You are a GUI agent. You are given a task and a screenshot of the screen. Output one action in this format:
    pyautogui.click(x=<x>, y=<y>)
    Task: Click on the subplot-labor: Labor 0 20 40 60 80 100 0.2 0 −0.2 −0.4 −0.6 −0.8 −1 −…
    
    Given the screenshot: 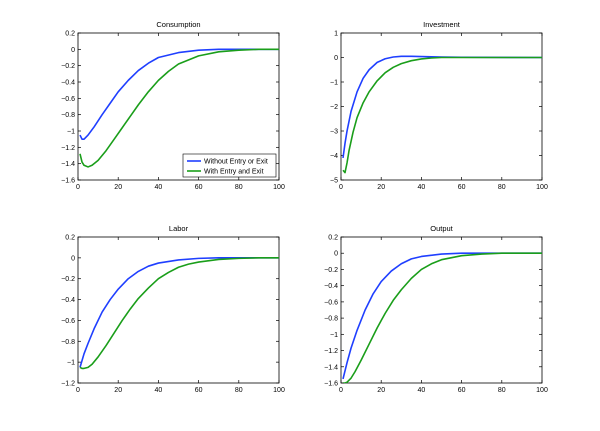 What is the action you would take?
    pyautogui.click(x=173, y=309)
    